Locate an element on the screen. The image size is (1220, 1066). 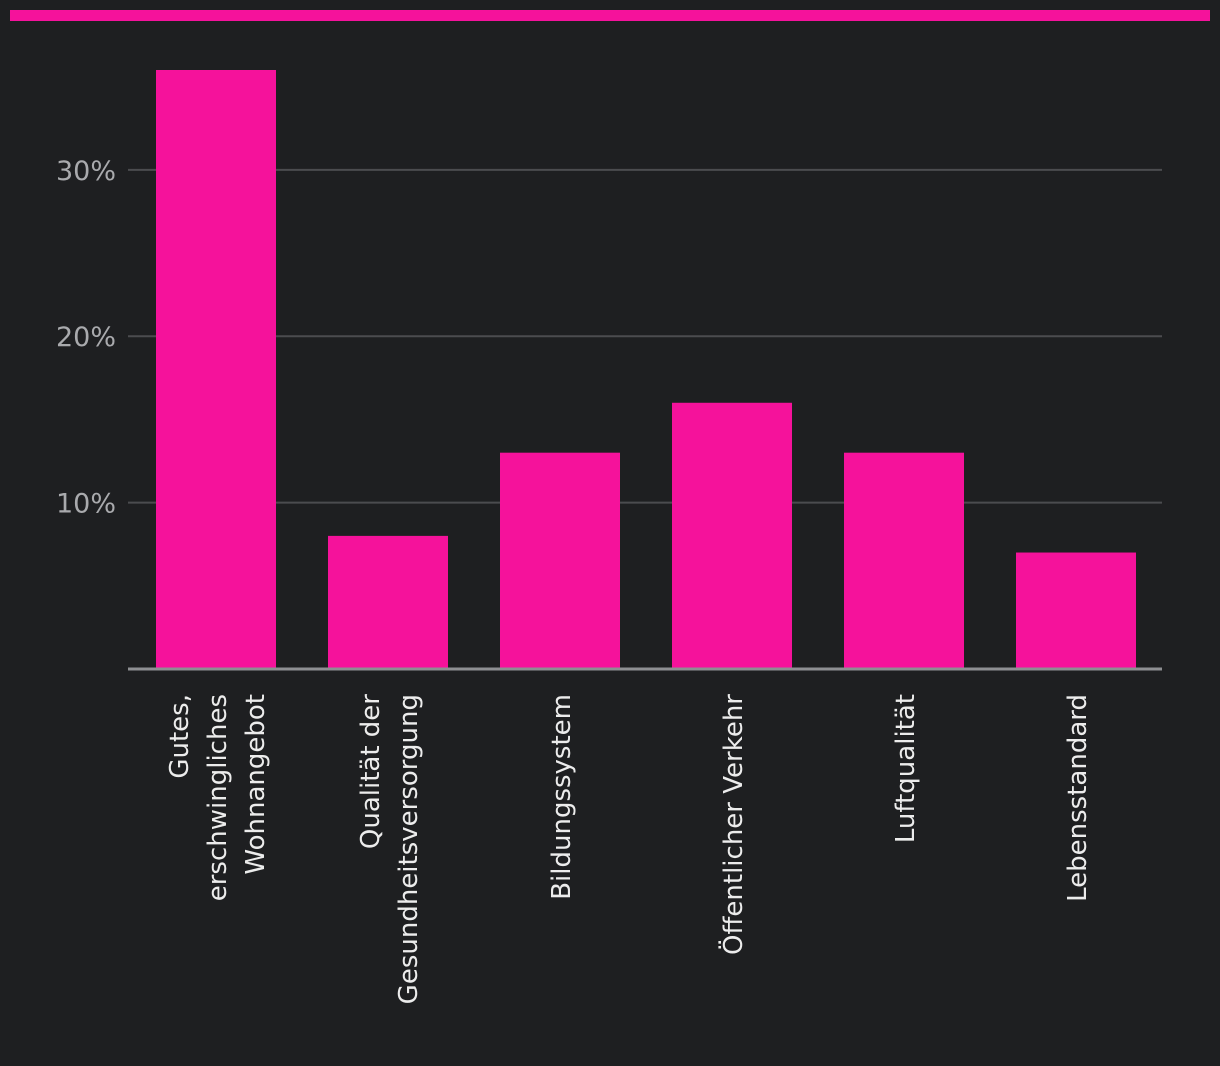
category-label: Luftqualität is located at coordinates (906, 768).